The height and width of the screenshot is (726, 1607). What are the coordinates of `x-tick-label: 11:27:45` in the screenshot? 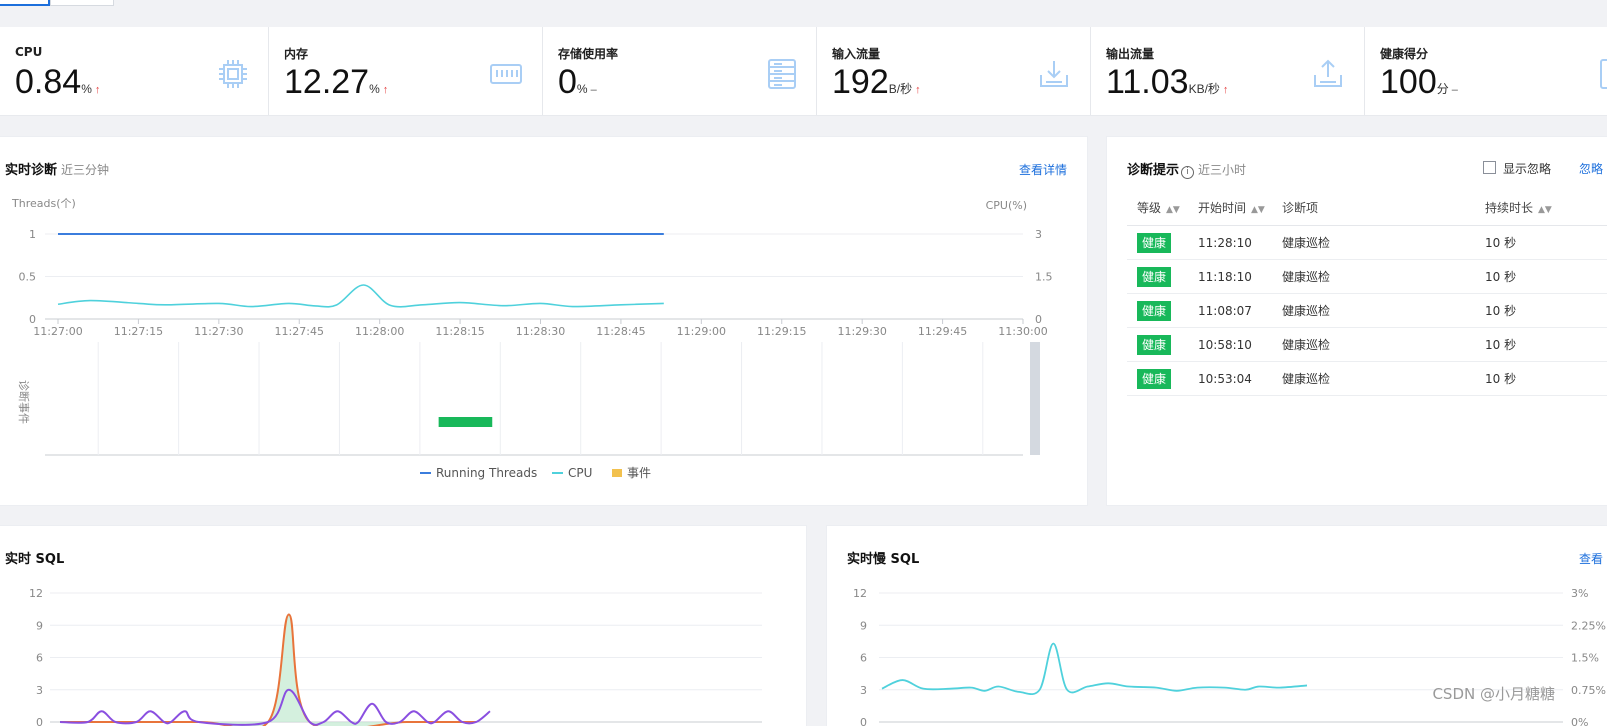 It's located at (299, 331).